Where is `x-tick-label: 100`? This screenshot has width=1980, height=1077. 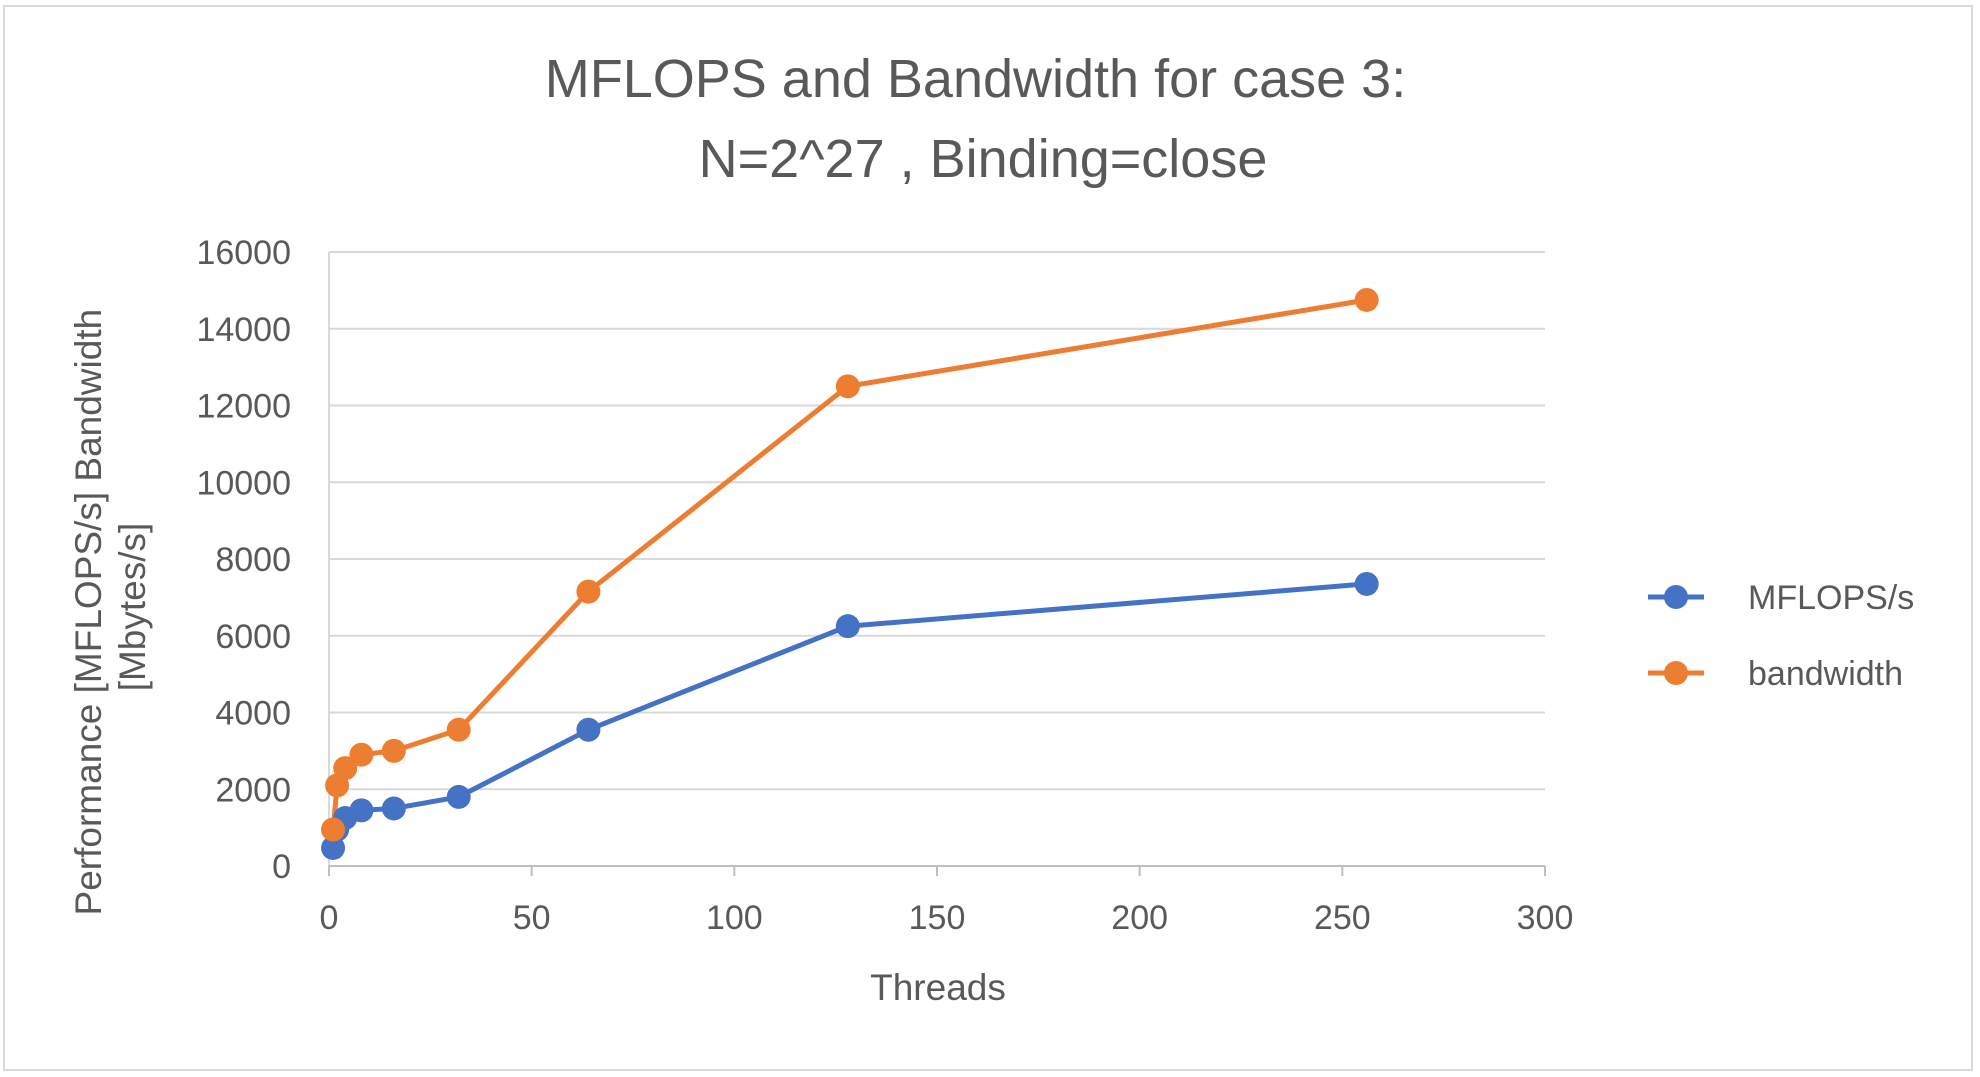 x-tick-label: 100 is located at coordinates (734, 918).